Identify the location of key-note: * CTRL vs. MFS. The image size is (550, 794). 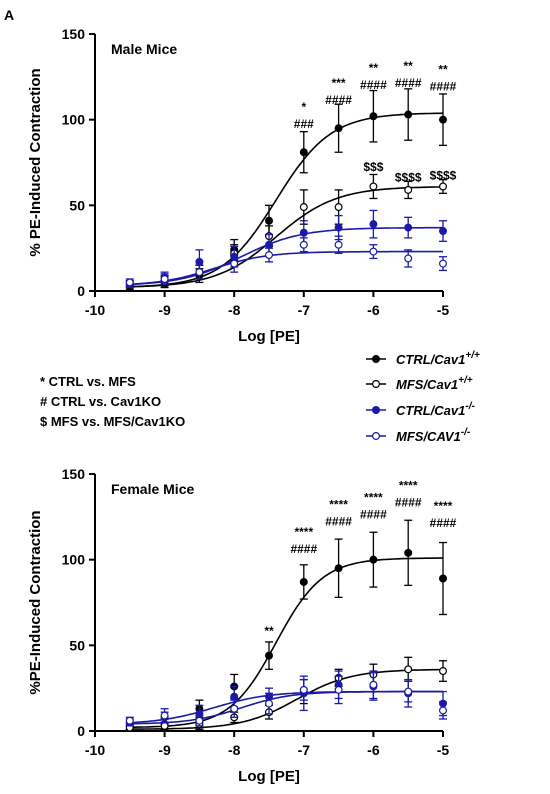
(88, 381).